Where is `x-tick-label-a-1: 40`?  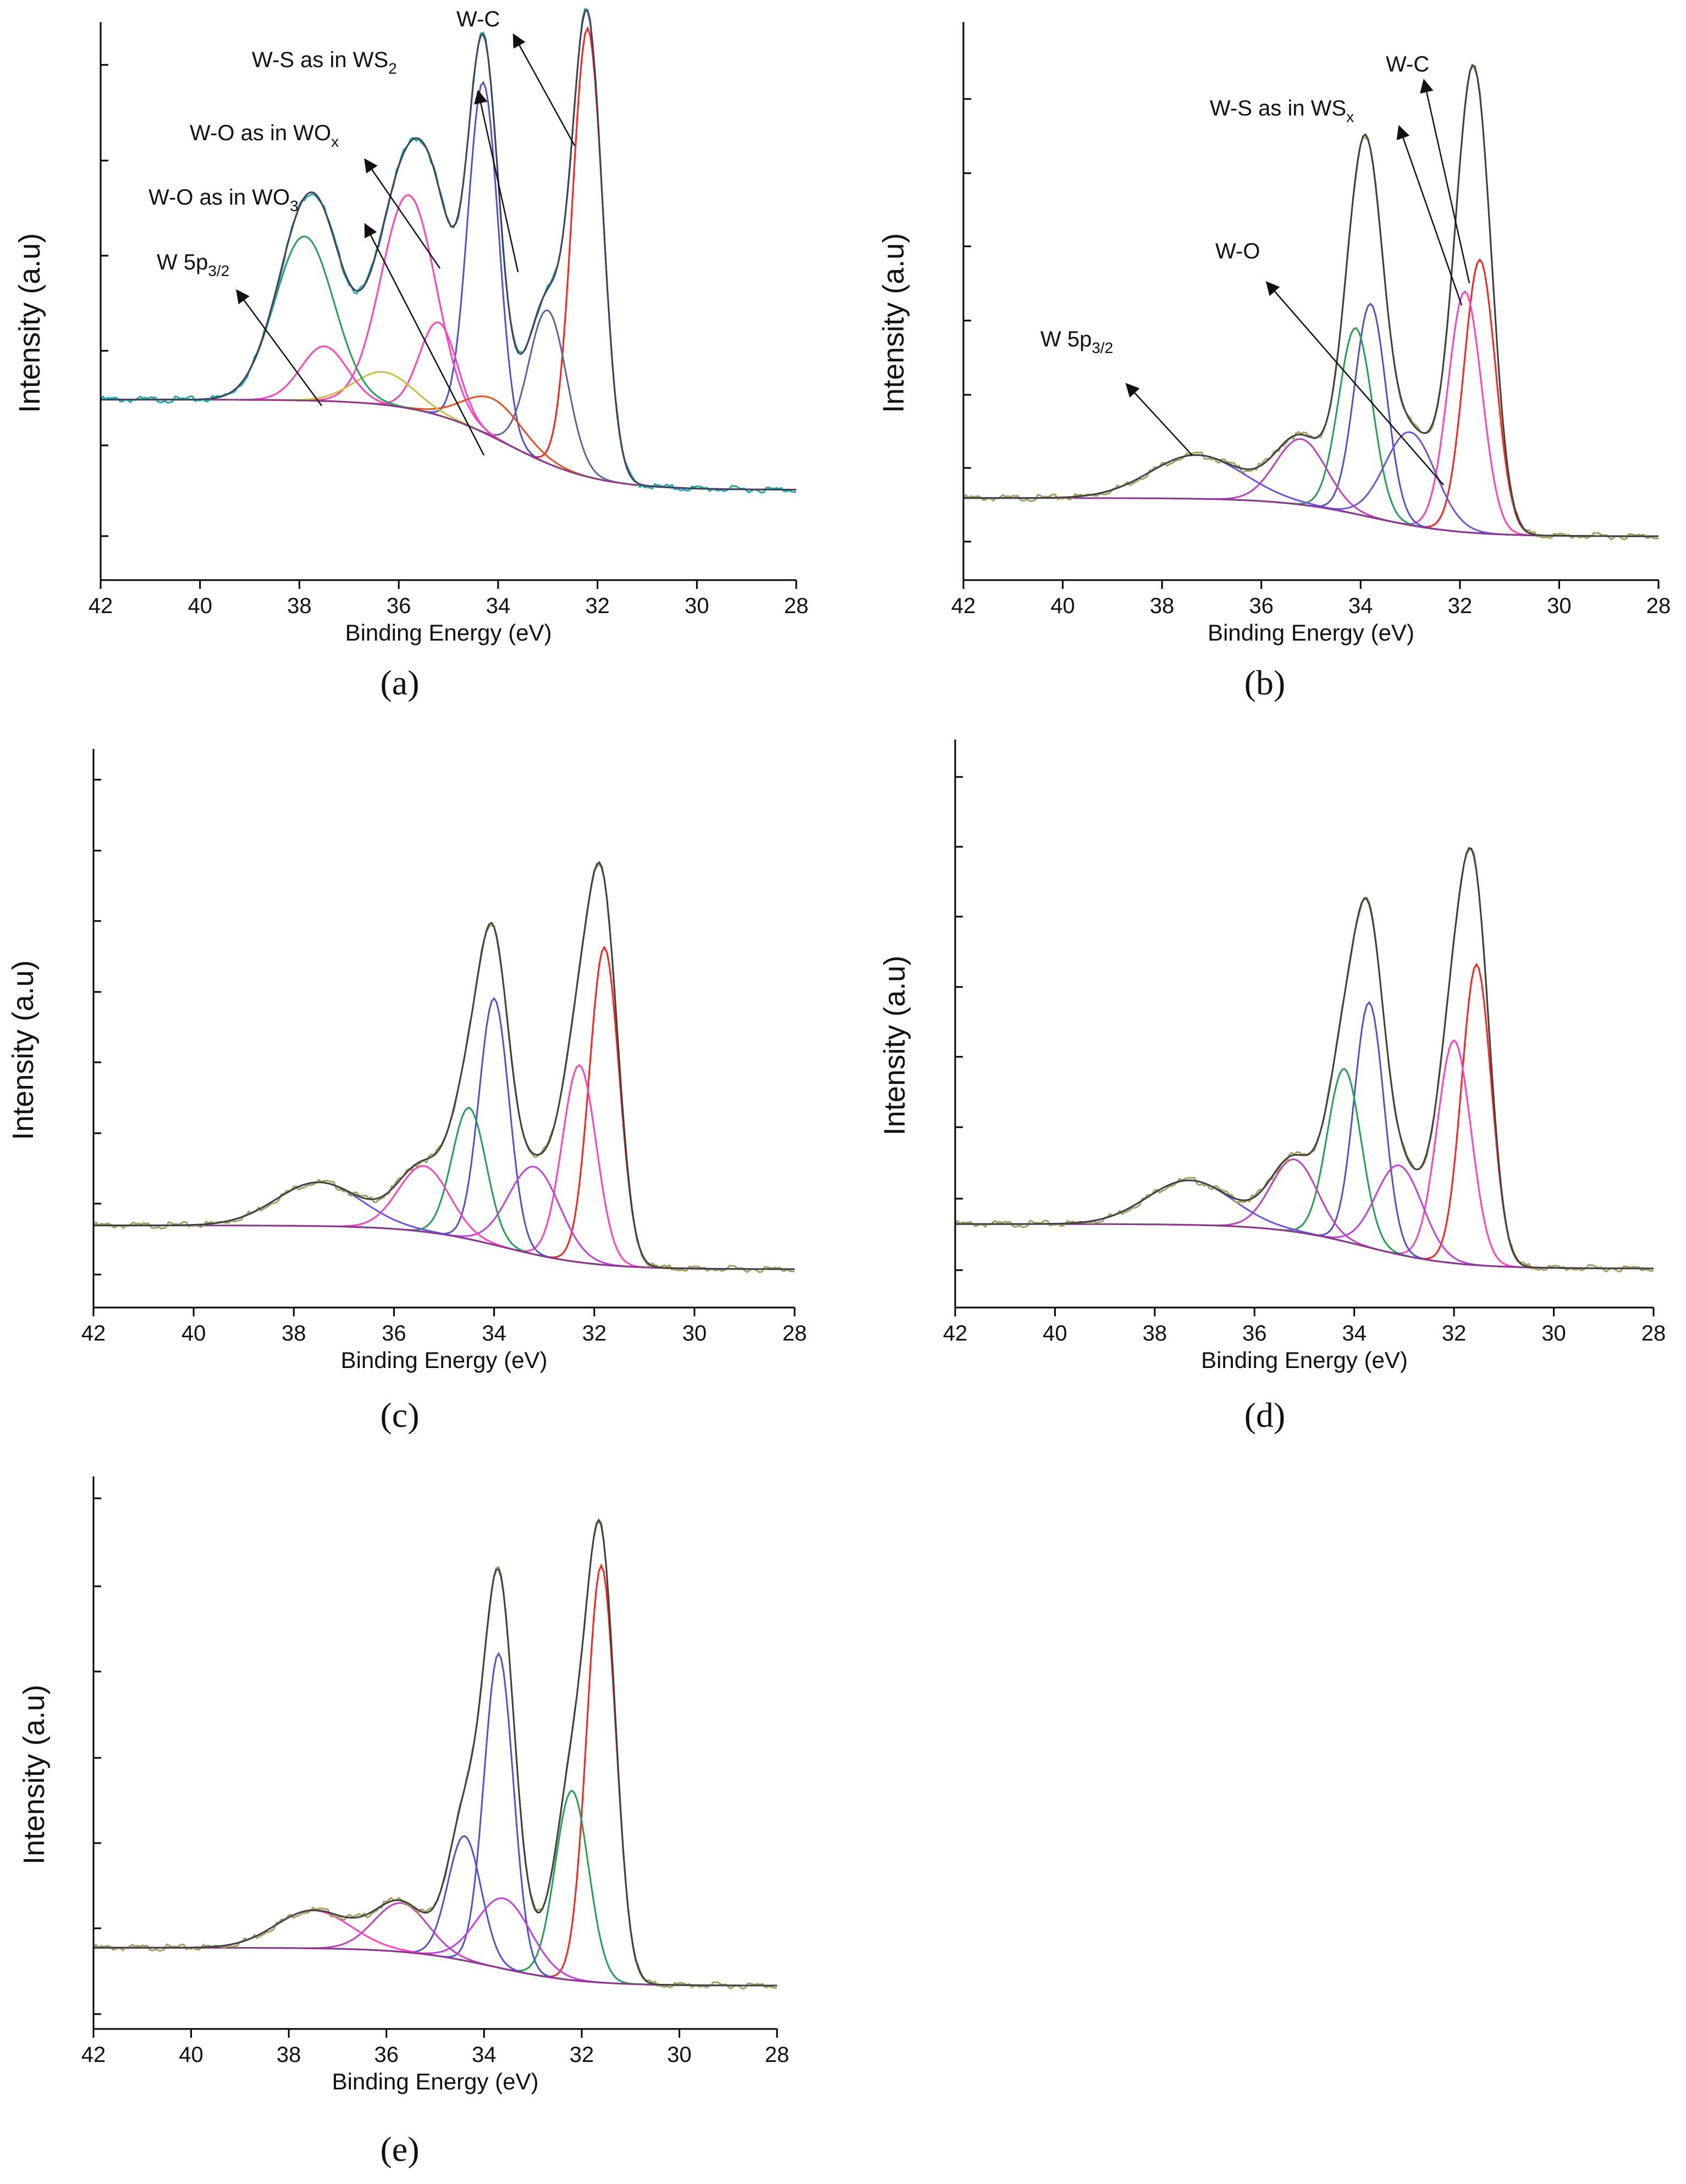
x-tick-label-a-1: 40 is located at coordinates (200, 606).